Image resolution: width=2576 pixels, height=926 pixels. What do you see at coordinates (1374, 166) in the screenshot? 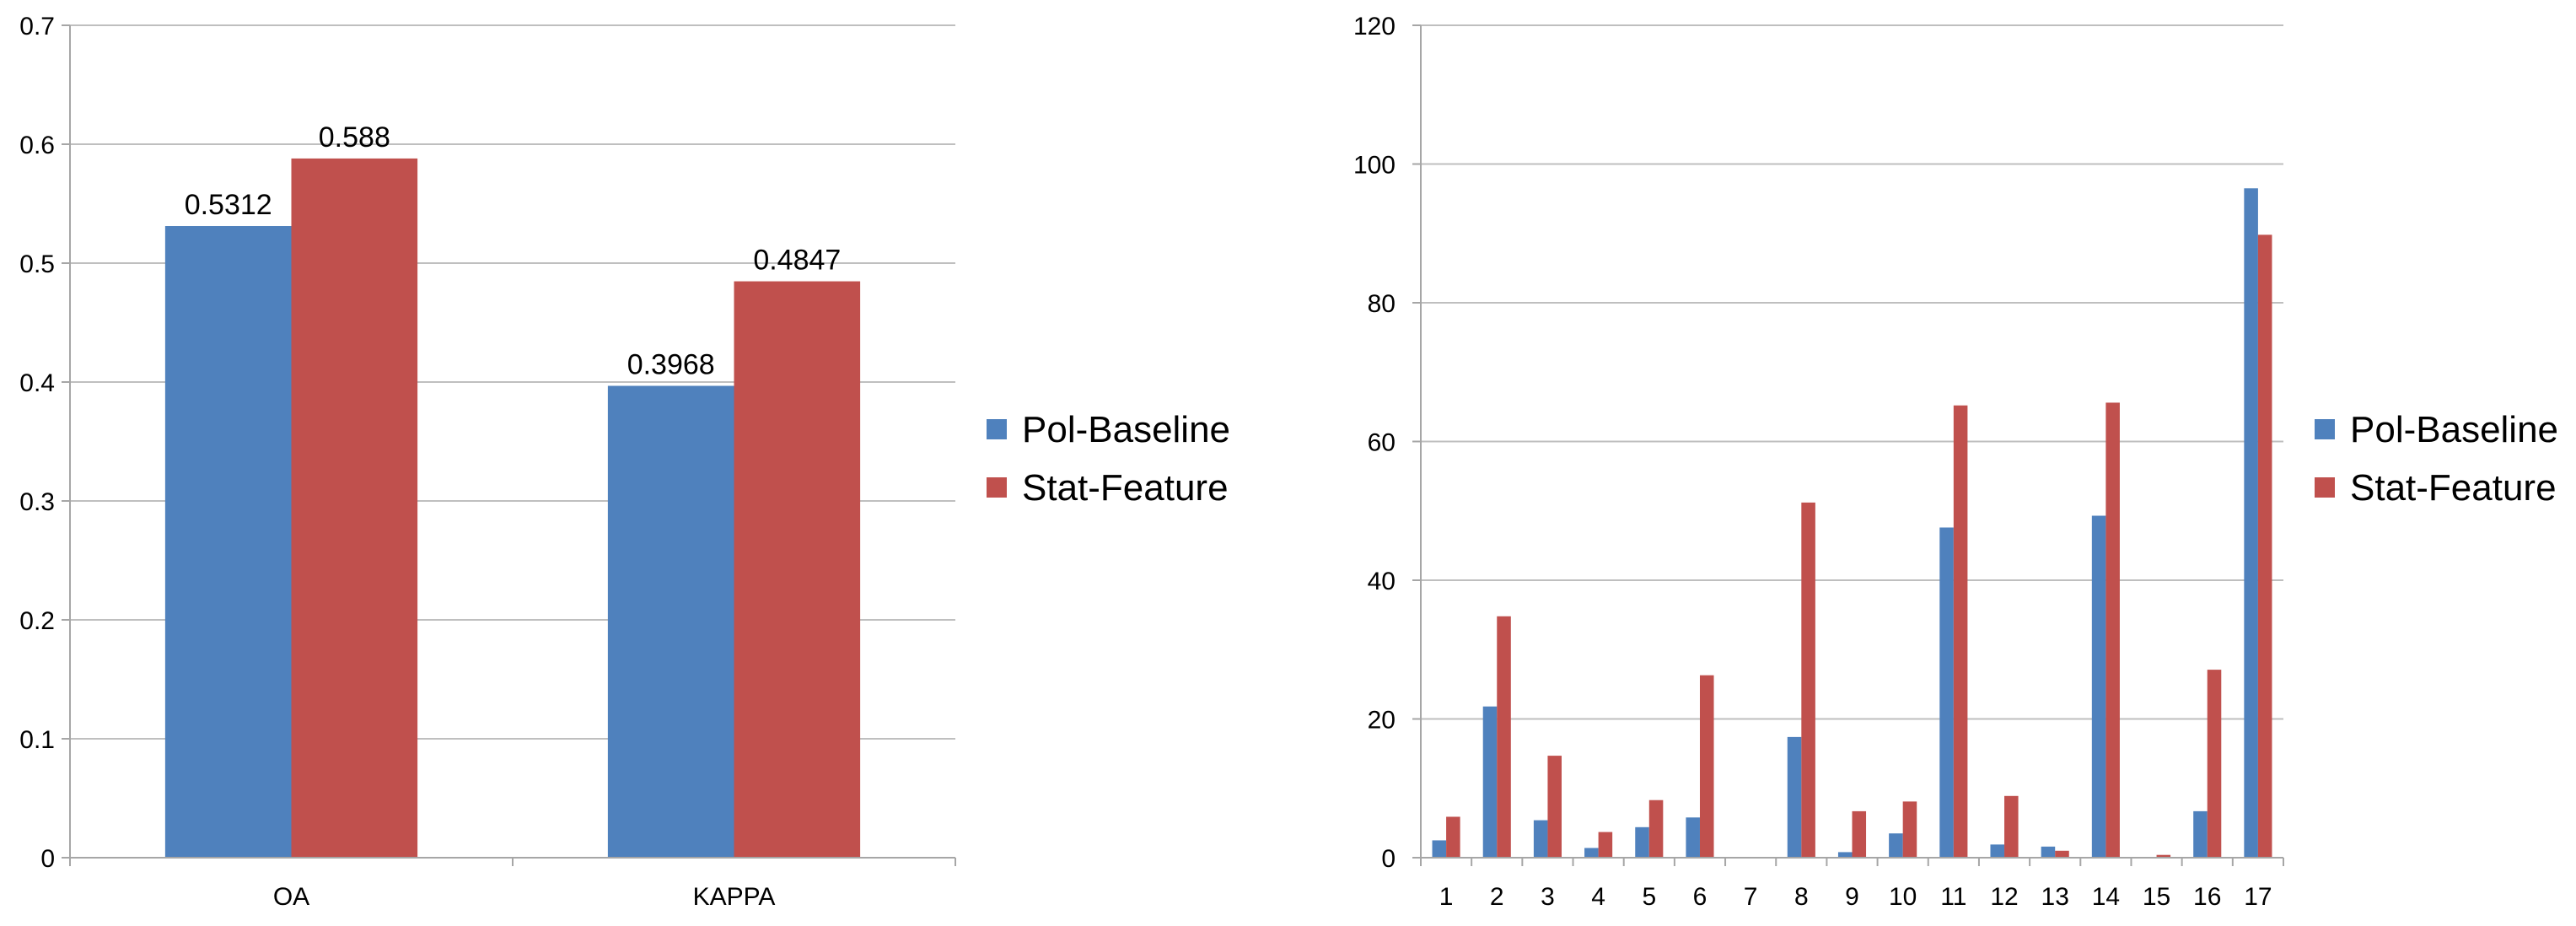
I see `y-tick-label: 100` at bounding box center [1374, 166].